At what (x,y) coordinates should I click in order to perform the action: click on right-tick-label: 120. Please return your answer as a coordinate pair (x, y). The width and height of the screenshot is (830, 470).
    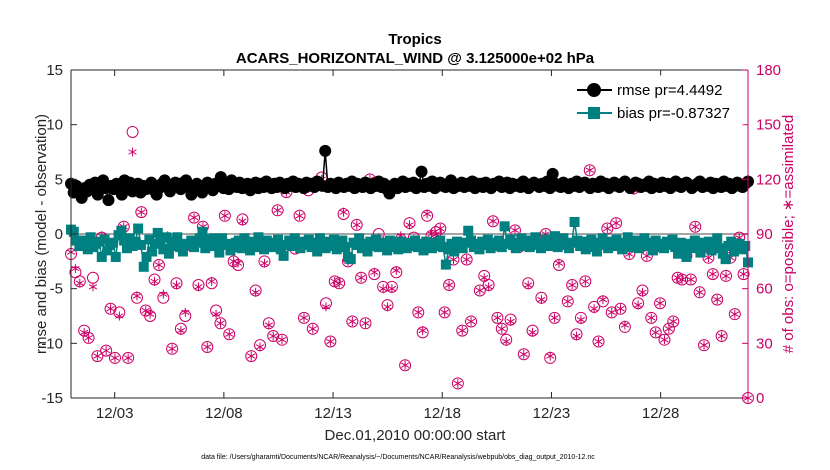
    Looking at the image, I should click on (768, 179).